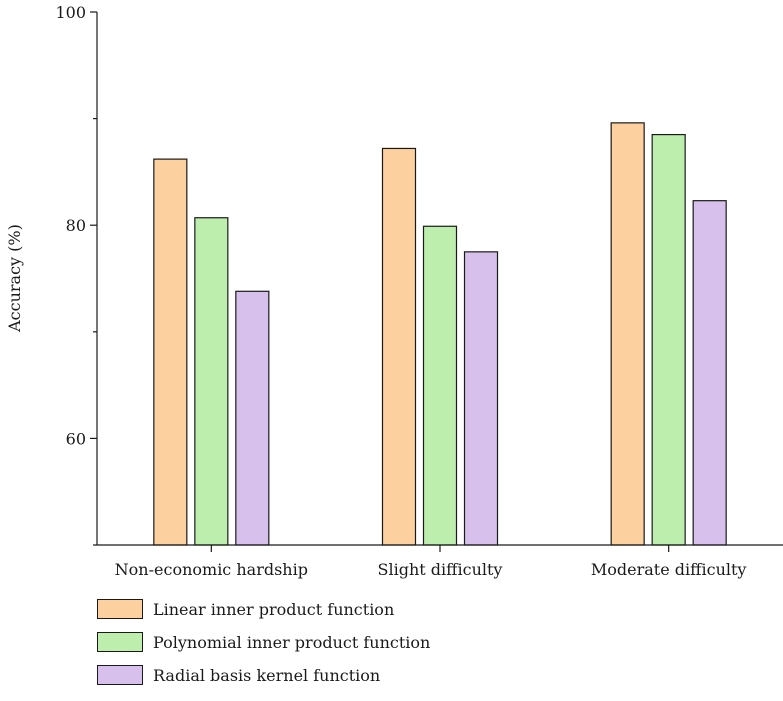 Image resolution: width=783 pixels, height=701 pixels. What do you see at coordinates (292, 642) in the screenshot?
I see `legend-label: Polynomial inner product function` at bounding box center [292, 642].